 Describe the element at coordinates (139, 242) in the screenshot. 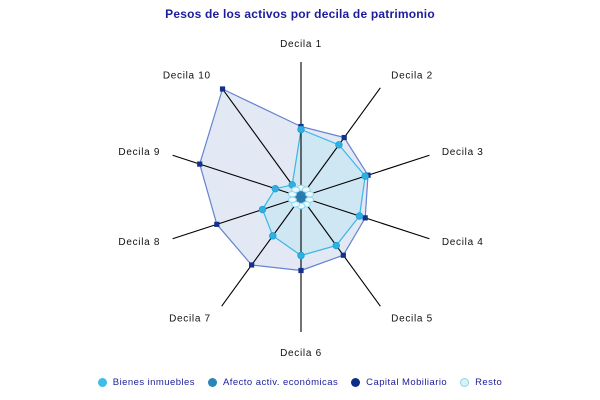

I see `axis-label: Decila 8` at that location.